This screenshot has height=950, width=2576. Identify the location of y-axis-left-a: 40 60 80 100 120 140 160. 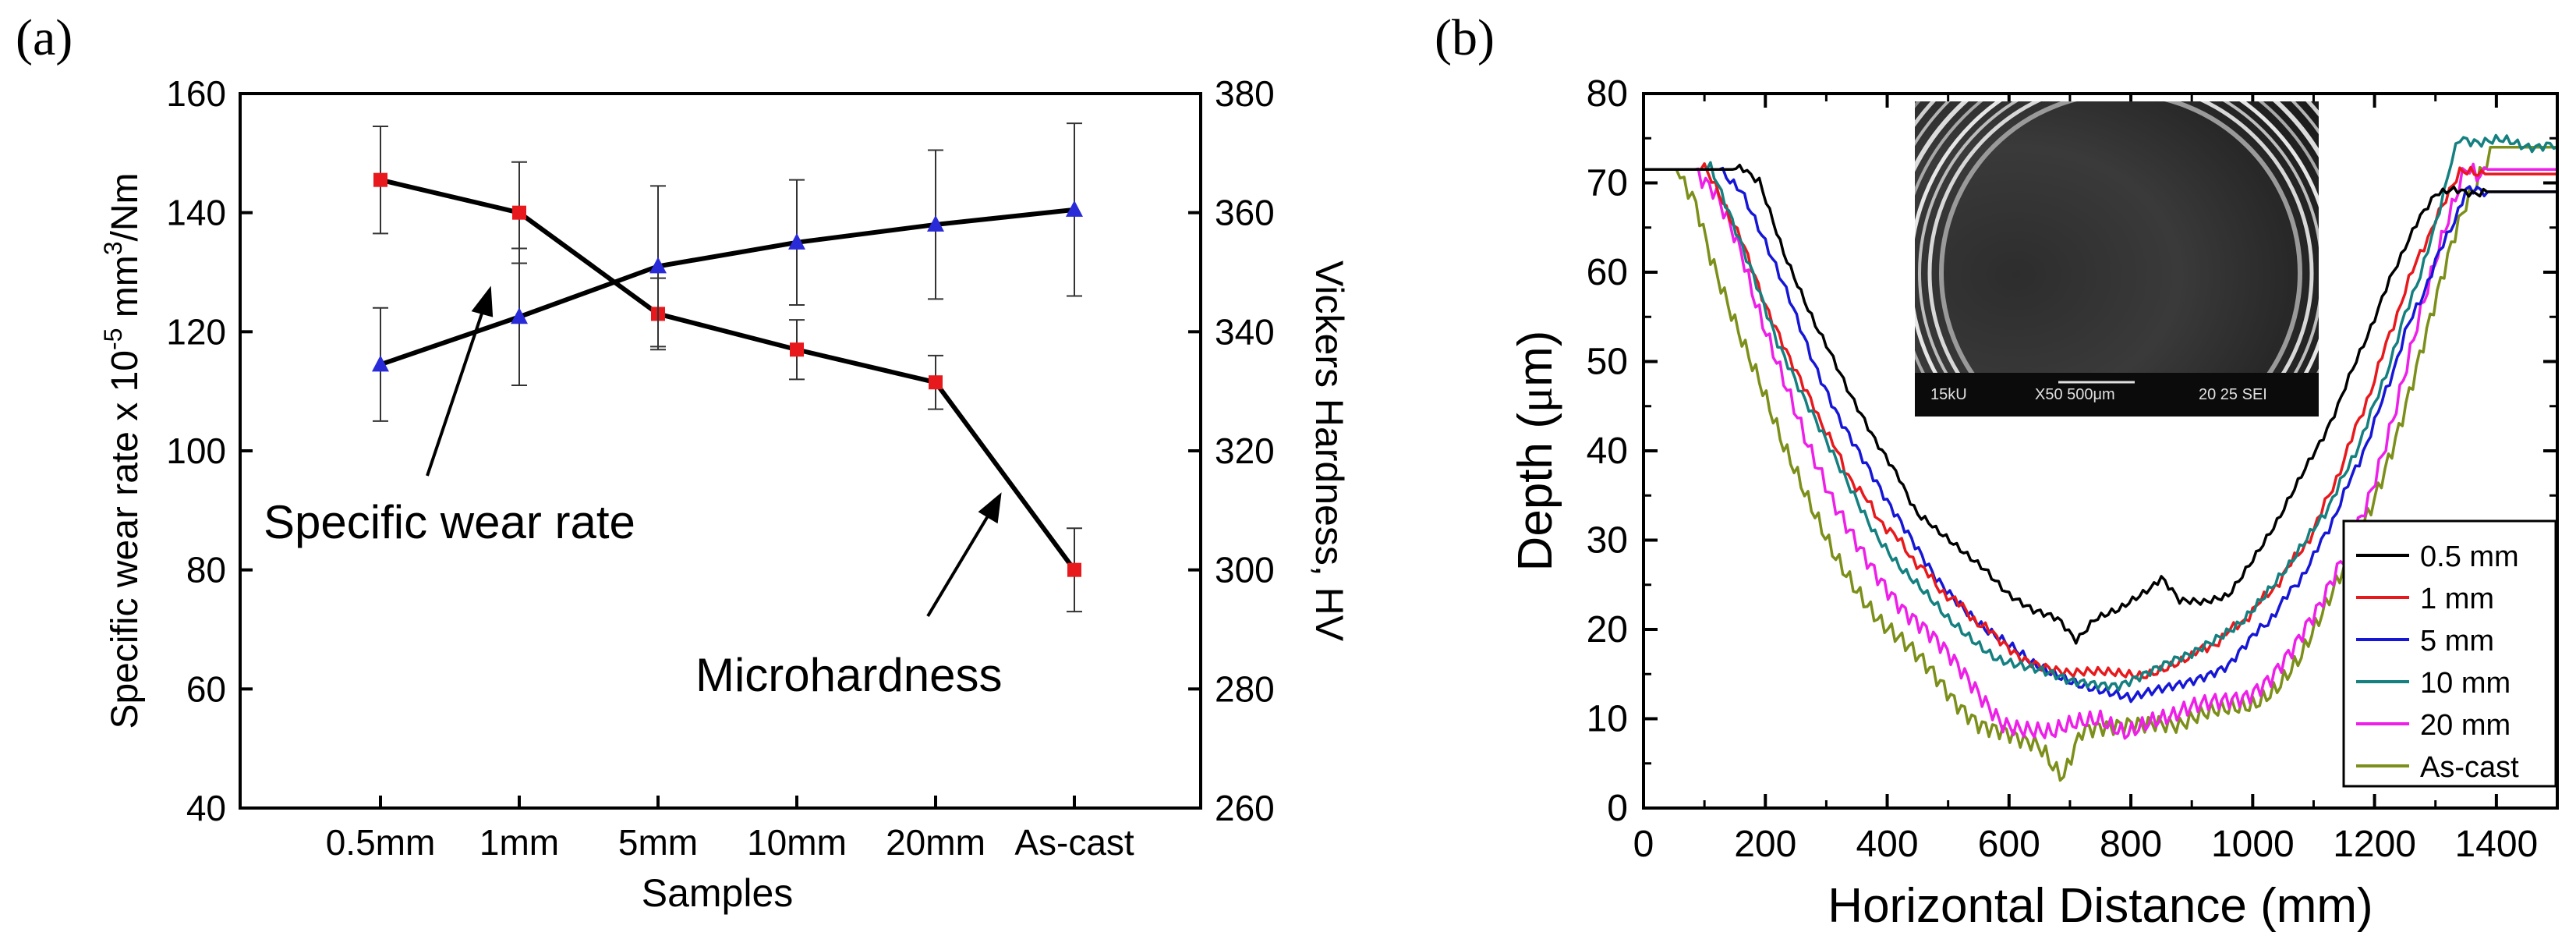
(209, 451).